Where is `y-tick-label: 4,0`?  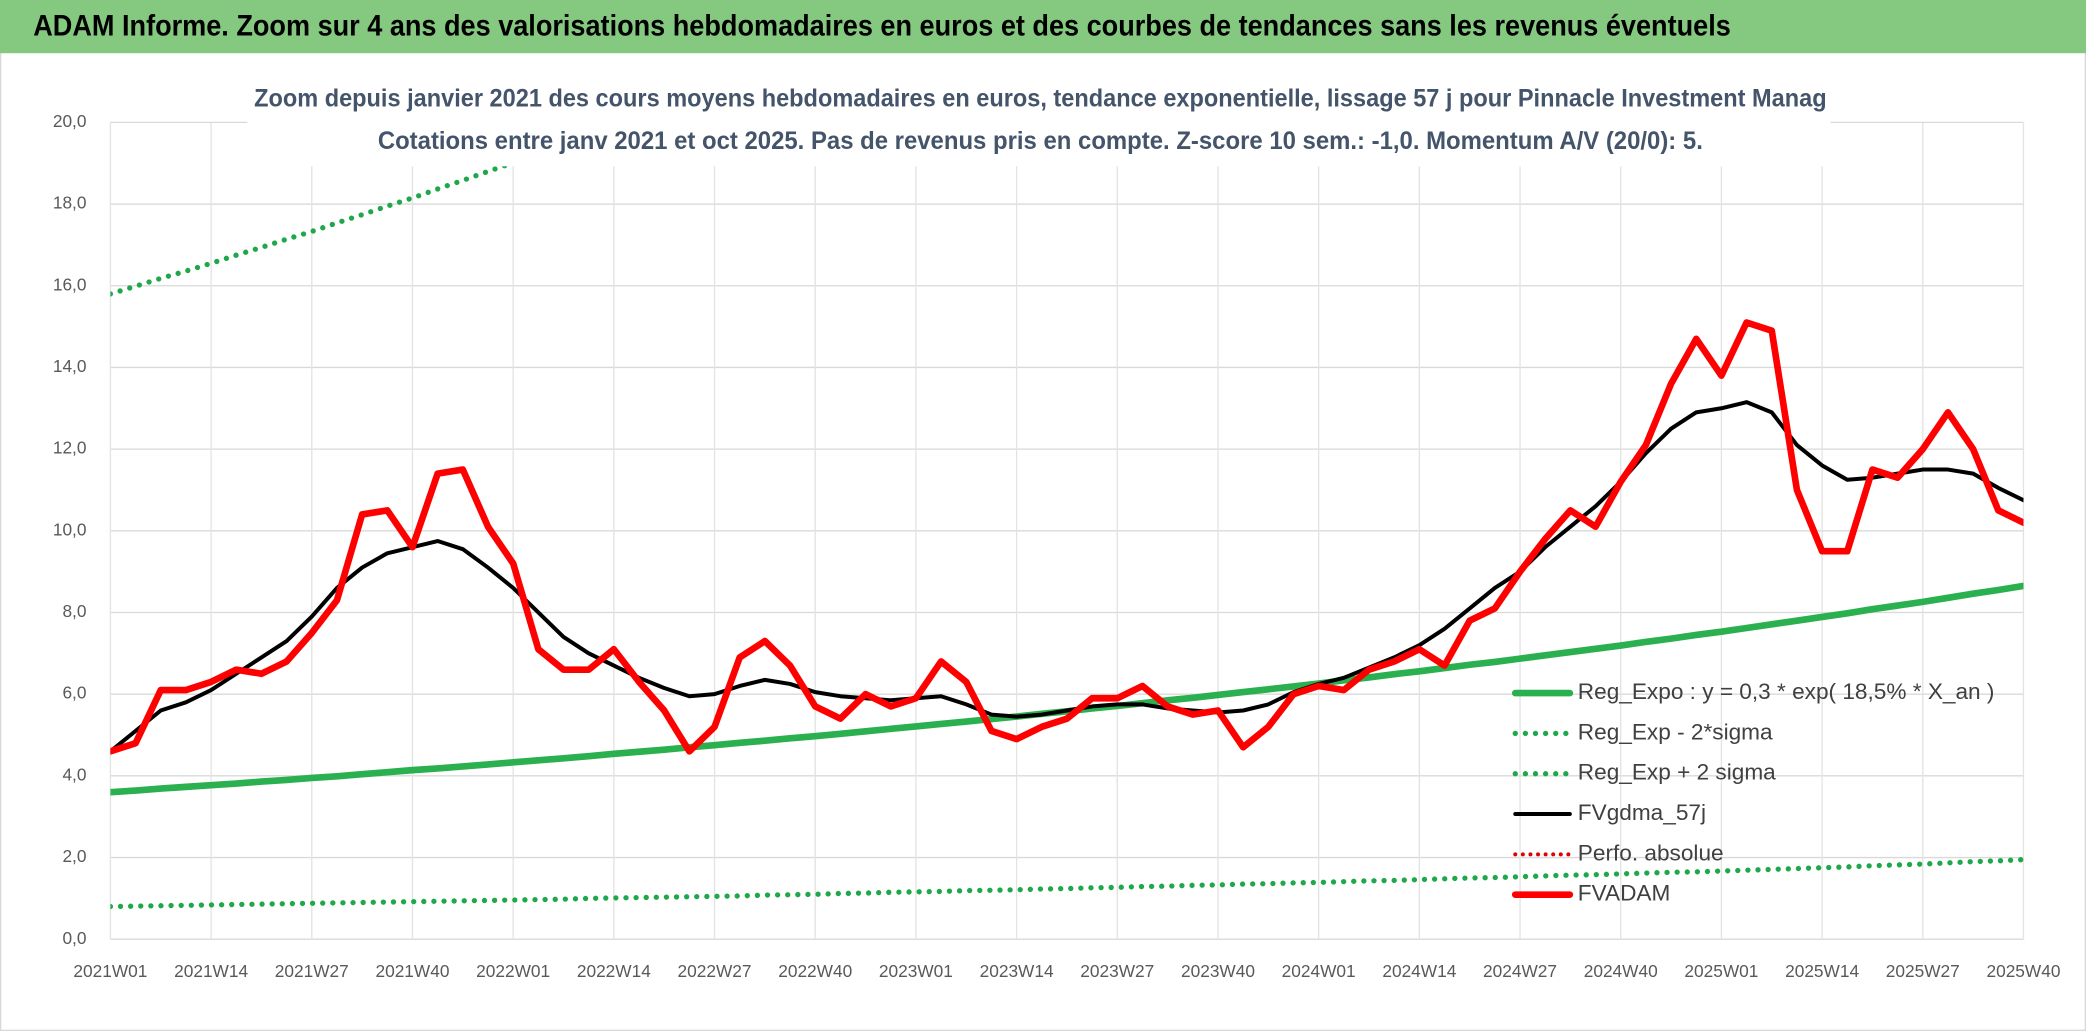
y-tick-label: 4,0 is located at coordinates (74, 774).